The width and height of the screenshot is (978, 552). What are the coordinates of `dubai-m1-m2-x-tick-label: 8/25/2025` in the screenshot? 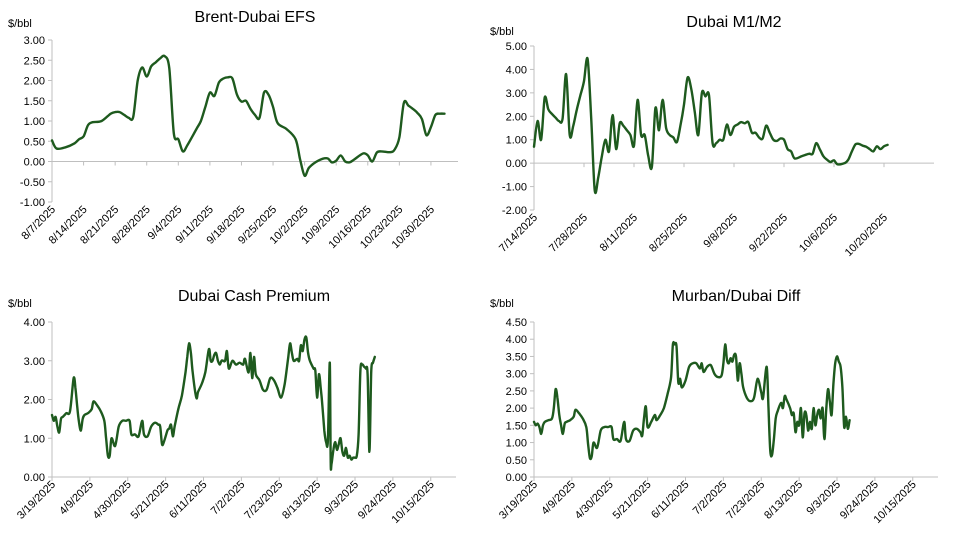 It's located at (668, 233).